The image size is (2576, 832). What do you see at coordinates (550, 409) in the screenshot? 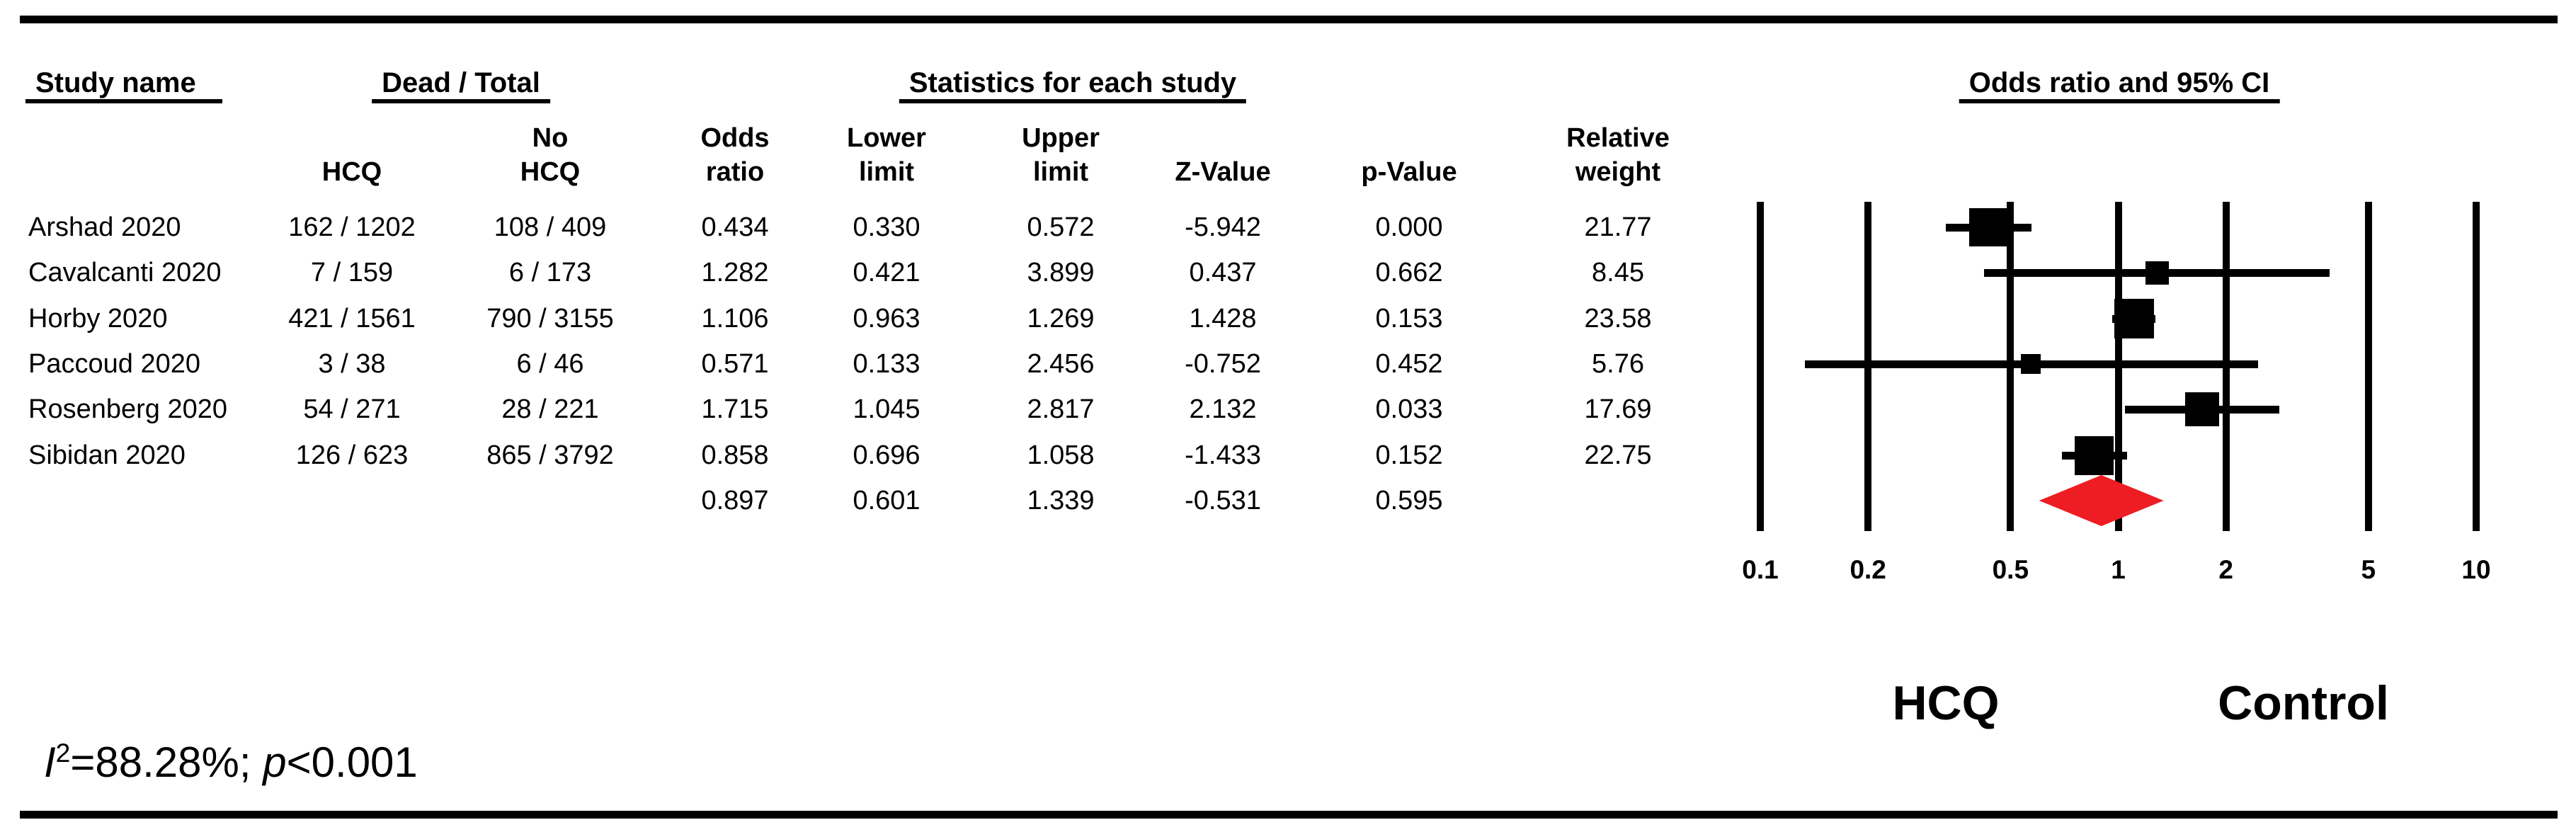
I see `cell-no_hcq: 28 / 221` at bounding box center [550, 409].